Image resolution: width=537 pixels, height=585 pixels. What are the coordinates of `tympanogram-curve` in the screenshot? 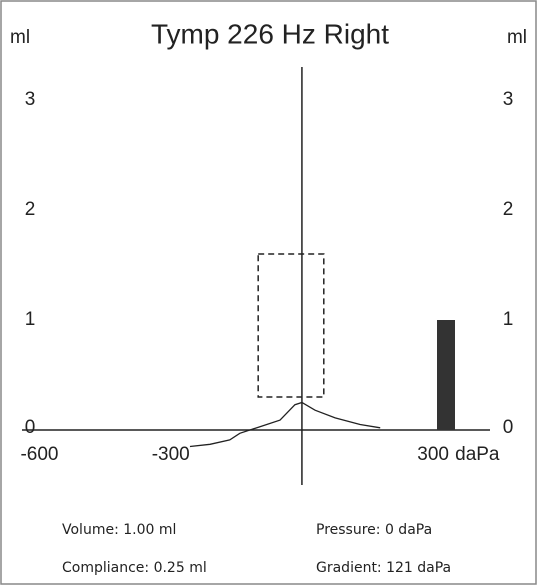 It's located at (285, 424).